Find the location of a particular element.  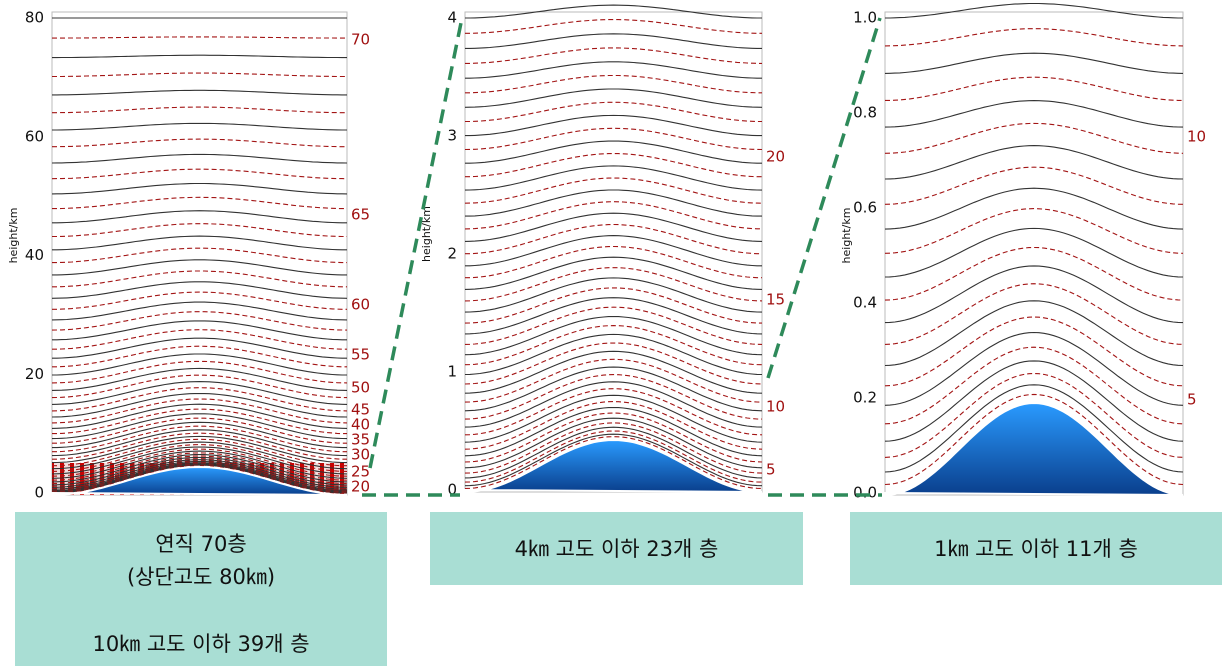

caption-box is located at coordinates (1036, 548).